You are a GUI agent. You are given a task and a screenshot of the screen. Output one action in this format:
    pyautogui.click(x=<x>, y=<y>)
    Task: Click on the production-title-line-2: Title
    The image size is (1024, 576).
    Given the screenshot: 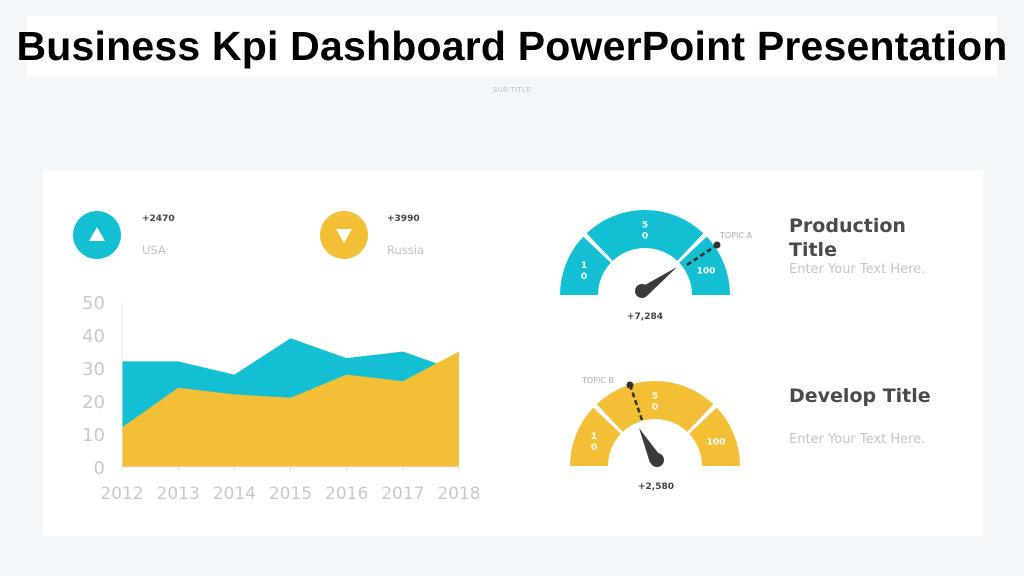 What is the action you would take?
    pyautogui.click(x=813, y=250)
    